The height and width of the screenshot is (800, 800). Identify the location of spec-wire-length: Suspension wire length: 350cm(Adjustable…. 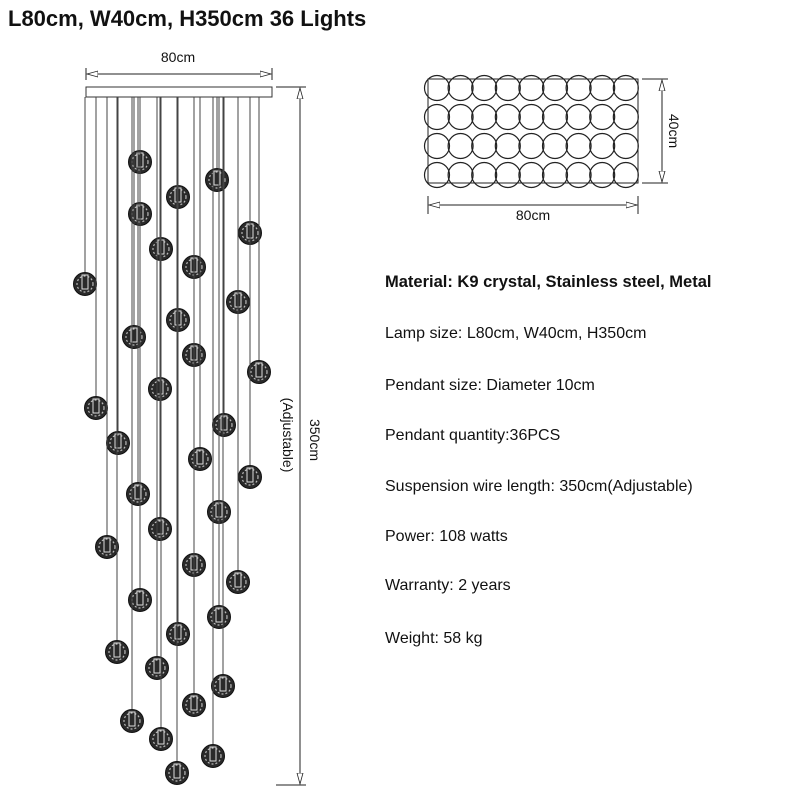
(539, 486).